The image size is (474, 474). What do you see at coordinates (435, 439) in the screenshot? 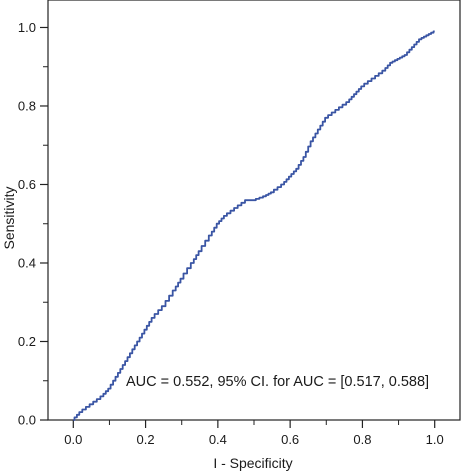
I see `x-tick-label: 1.0` at bounding box center [435, 439].